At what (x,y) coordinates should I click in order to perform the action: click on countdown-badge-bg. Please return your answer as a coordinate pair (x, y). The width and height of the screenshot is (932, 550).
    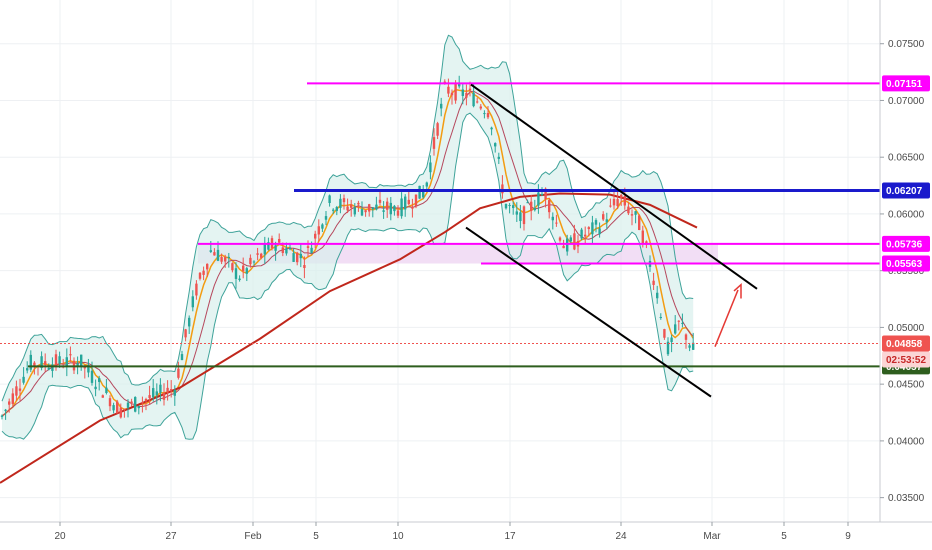
    Looking at the image, I should click on (906, 359).